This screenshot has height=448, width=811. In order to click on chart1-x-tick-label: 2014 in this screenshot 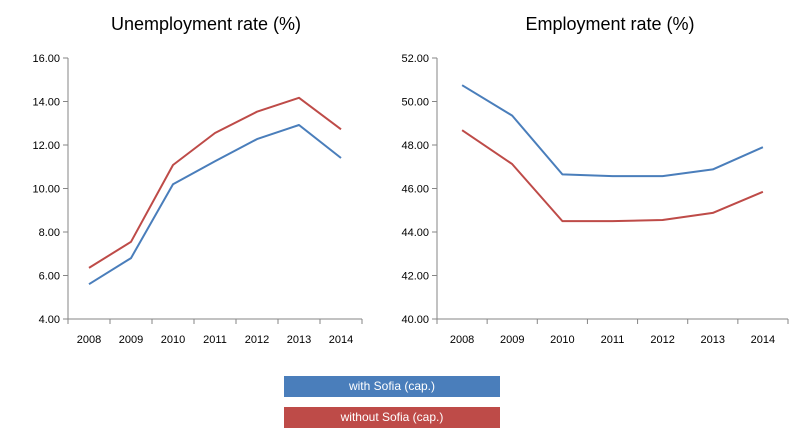, I will do `click(341, 340)`.